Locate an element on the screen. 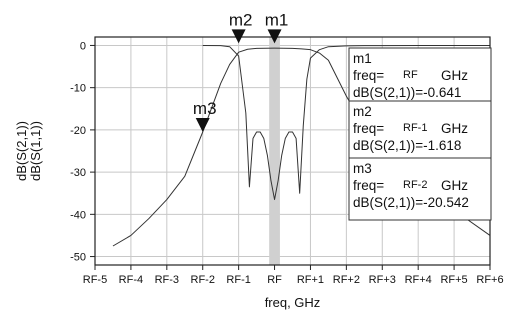 This screenshot has height=329, width=516. marker-m2-triangle is located at coordinates (238, 36).